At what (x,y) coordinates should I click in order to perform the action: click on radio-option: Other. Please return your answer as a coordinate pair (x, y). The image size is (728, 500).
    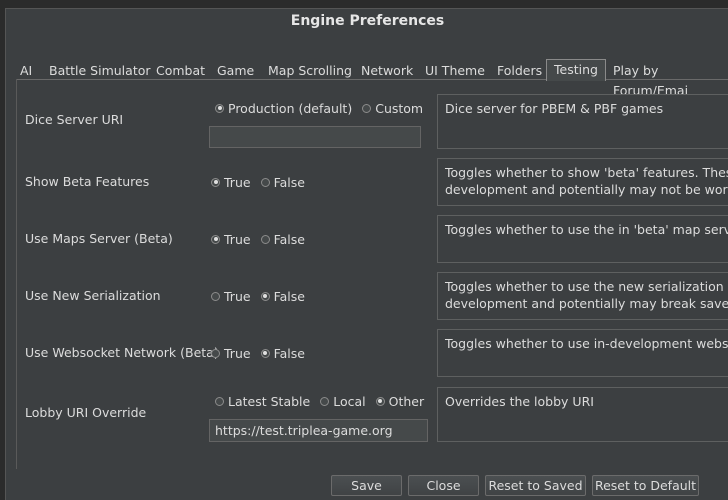
    Looking at the image, I should click on (400, 401).